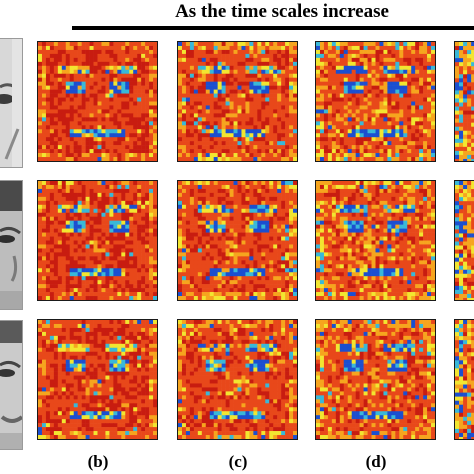 Image resolution: width=474 pixels, height=474 pixels. I want to click on heatmap-row-1-partial, so click(464, 101).